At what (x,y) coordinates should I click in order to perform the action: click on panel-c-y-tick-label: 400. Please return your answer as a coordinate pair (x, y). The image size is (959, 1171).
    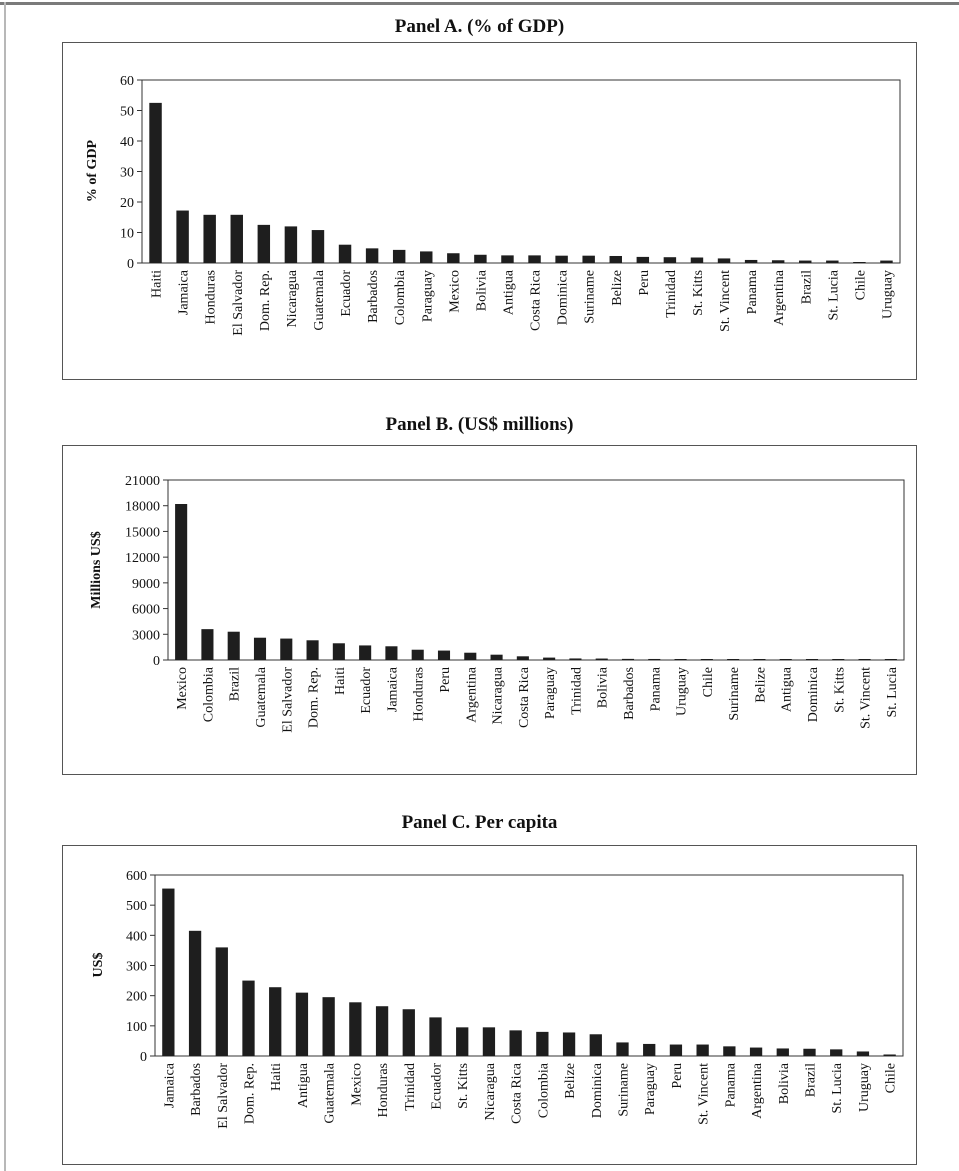
    Looking at the image, I should click on (136, 936).